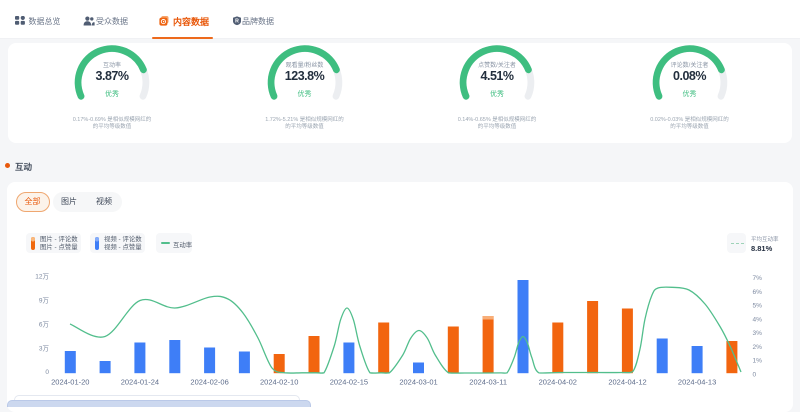 The image size is (800, 412). I want to click on svg-text: 2024-01-20, so click(70, 382).